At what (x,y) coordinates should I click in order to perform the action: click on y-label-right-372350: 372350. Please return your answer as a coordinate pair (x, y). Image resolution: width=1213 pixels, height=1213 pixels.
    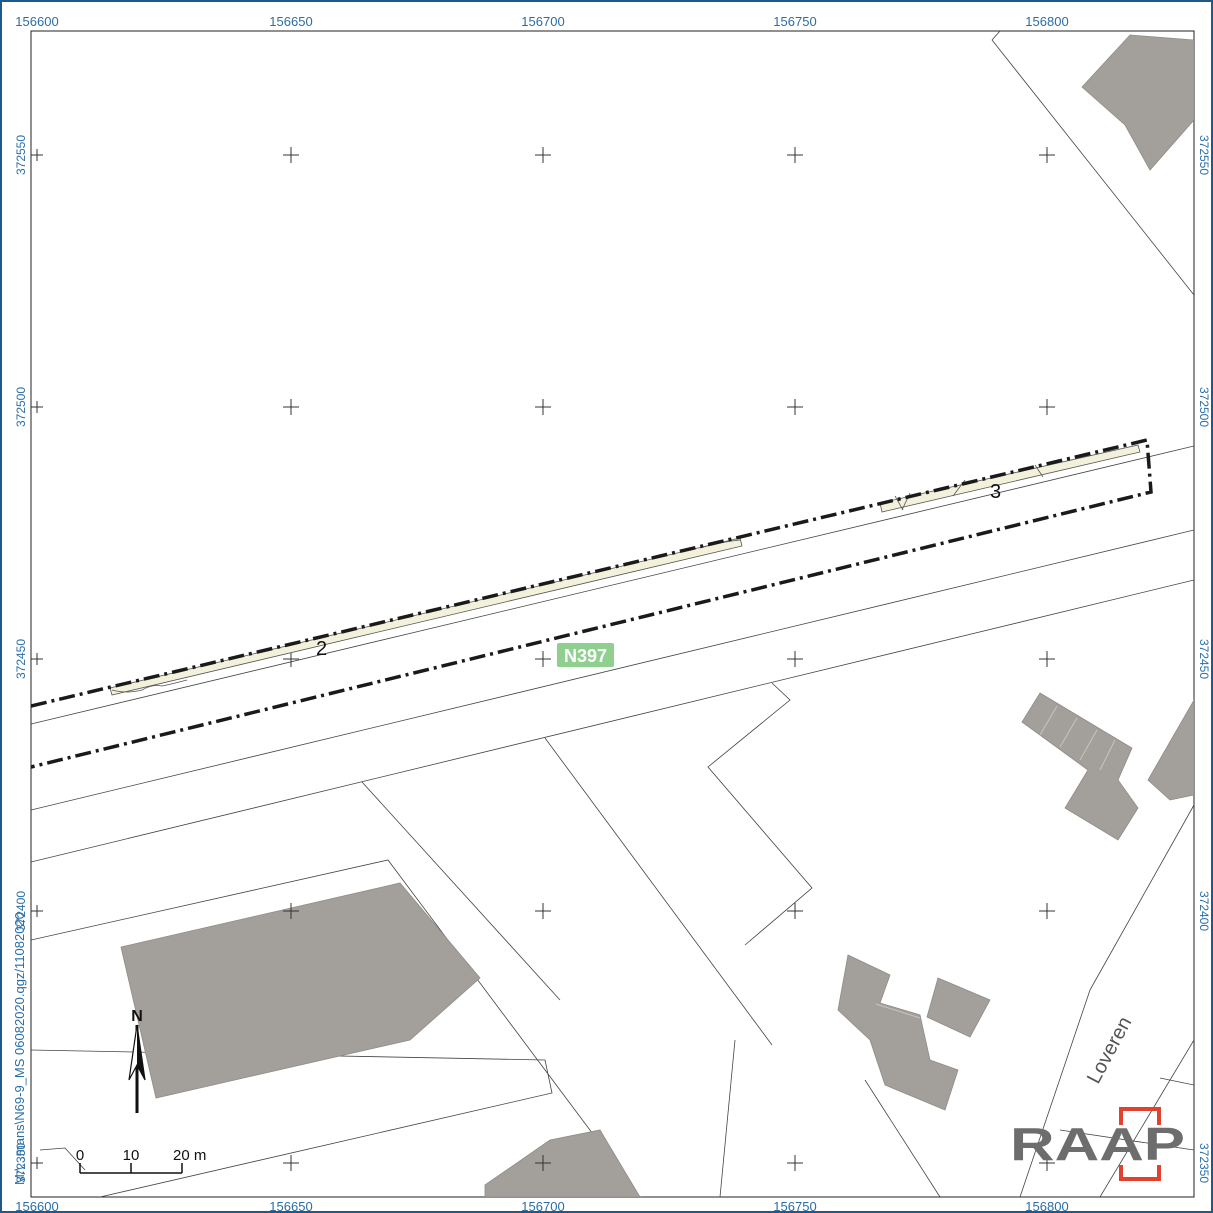
    Looking at the image, I should click on (1204, 1163).